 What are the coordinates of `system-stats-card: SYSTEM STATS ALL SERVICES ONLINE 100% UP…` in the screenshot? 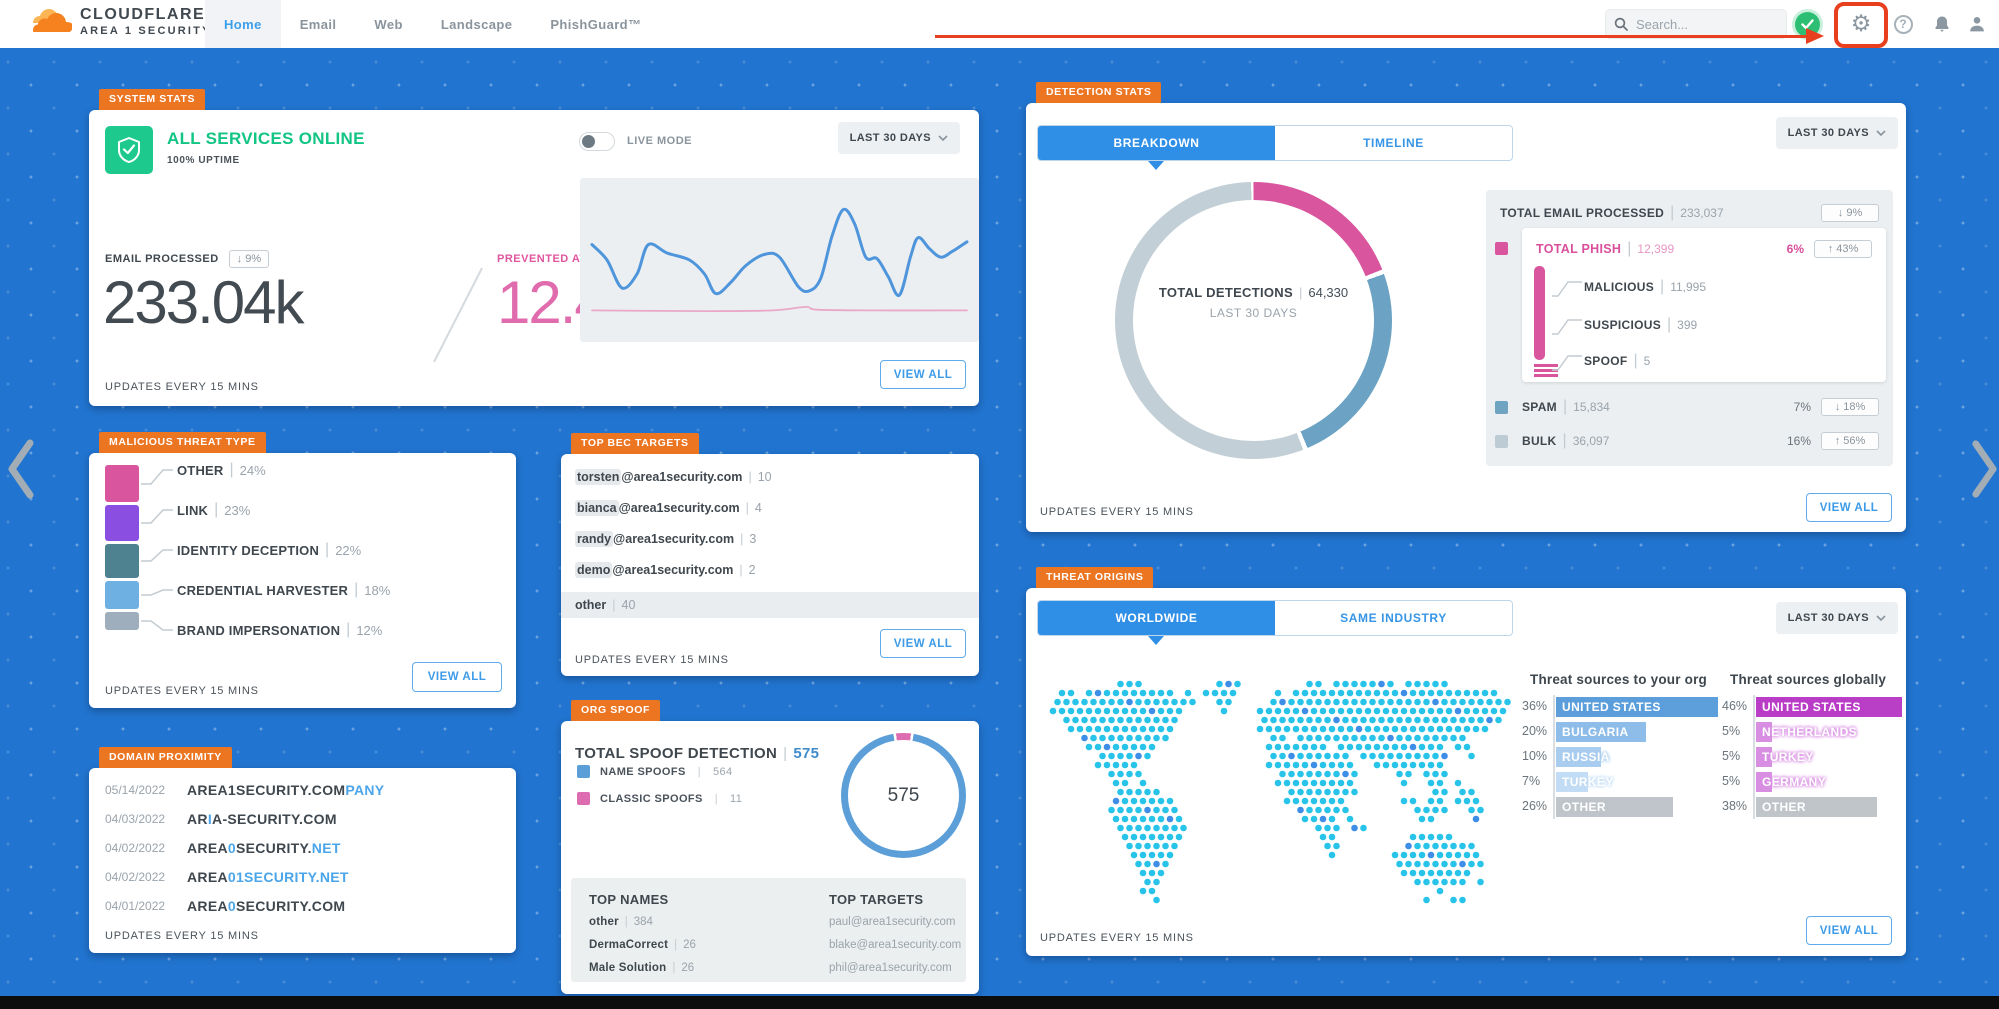 It's located at (534, 247).